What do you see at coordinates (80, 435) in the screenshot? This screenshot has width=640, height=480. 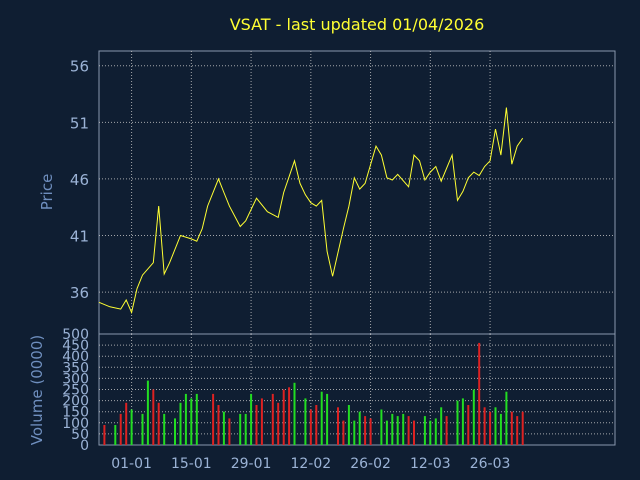 I see `volume-y-tick: 50` at bounding box center [80, 435].